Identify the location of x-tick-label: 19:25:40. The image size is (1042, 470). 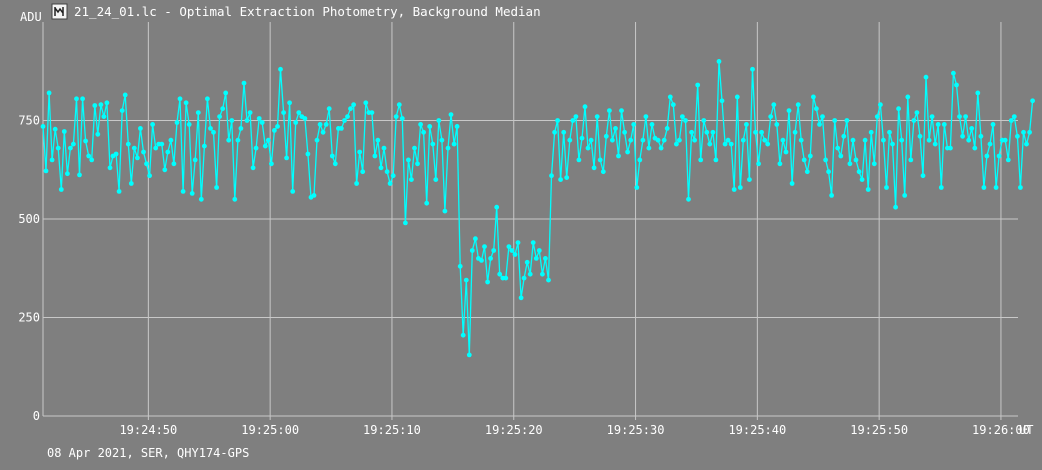
(757, 430).